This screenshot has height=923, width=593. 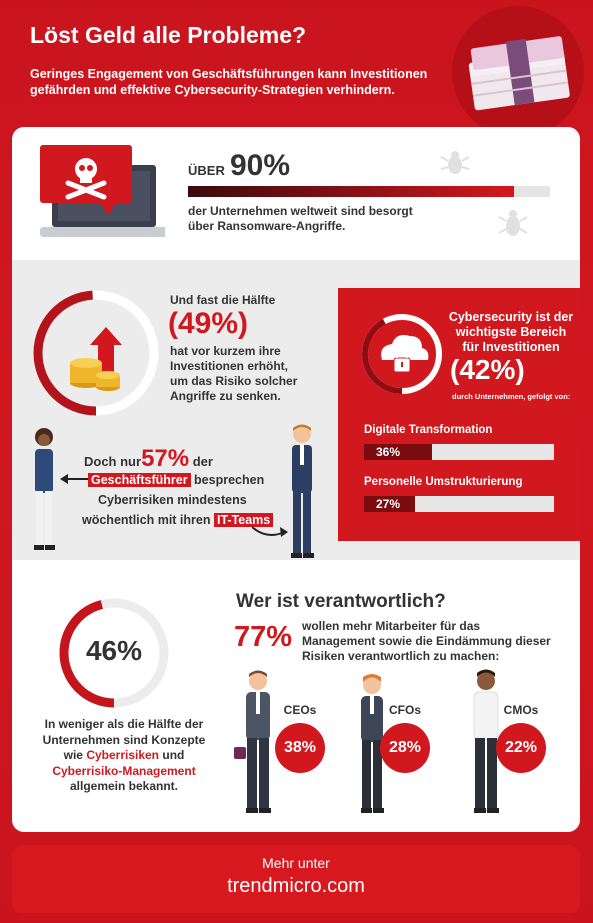 I want to click on panel-bar-digital: 36%, so click(x=459, y=452).